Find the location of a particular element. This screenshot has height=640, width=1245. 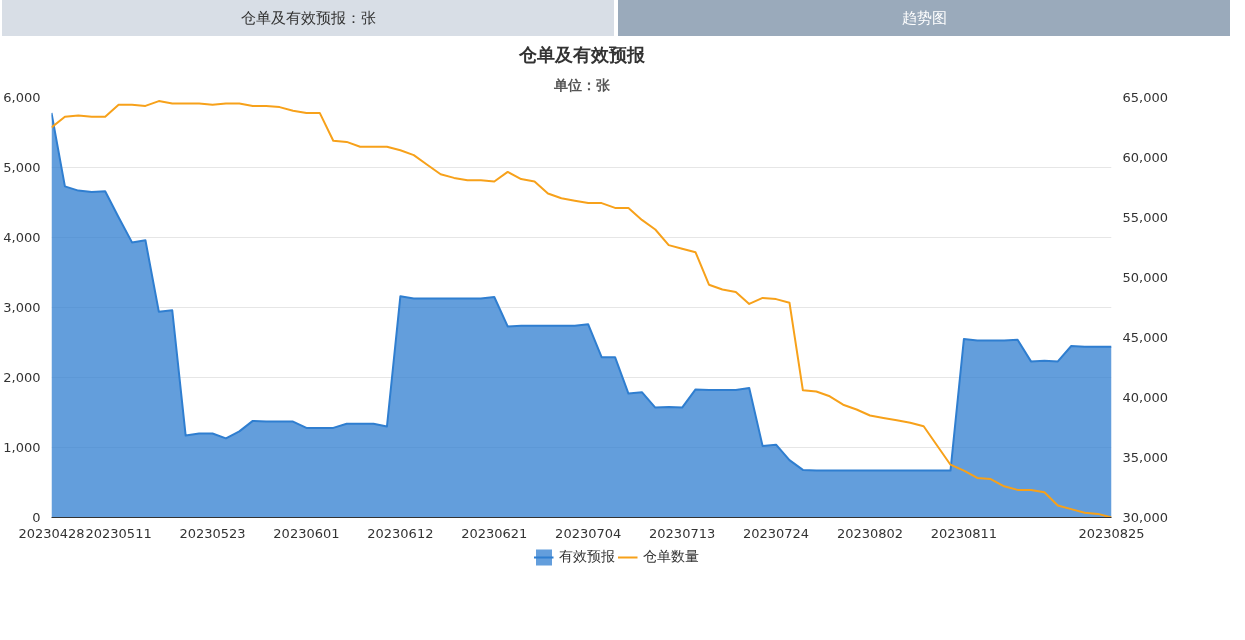

legend-label: 仓单数量 is located at coordinates (670, 557).